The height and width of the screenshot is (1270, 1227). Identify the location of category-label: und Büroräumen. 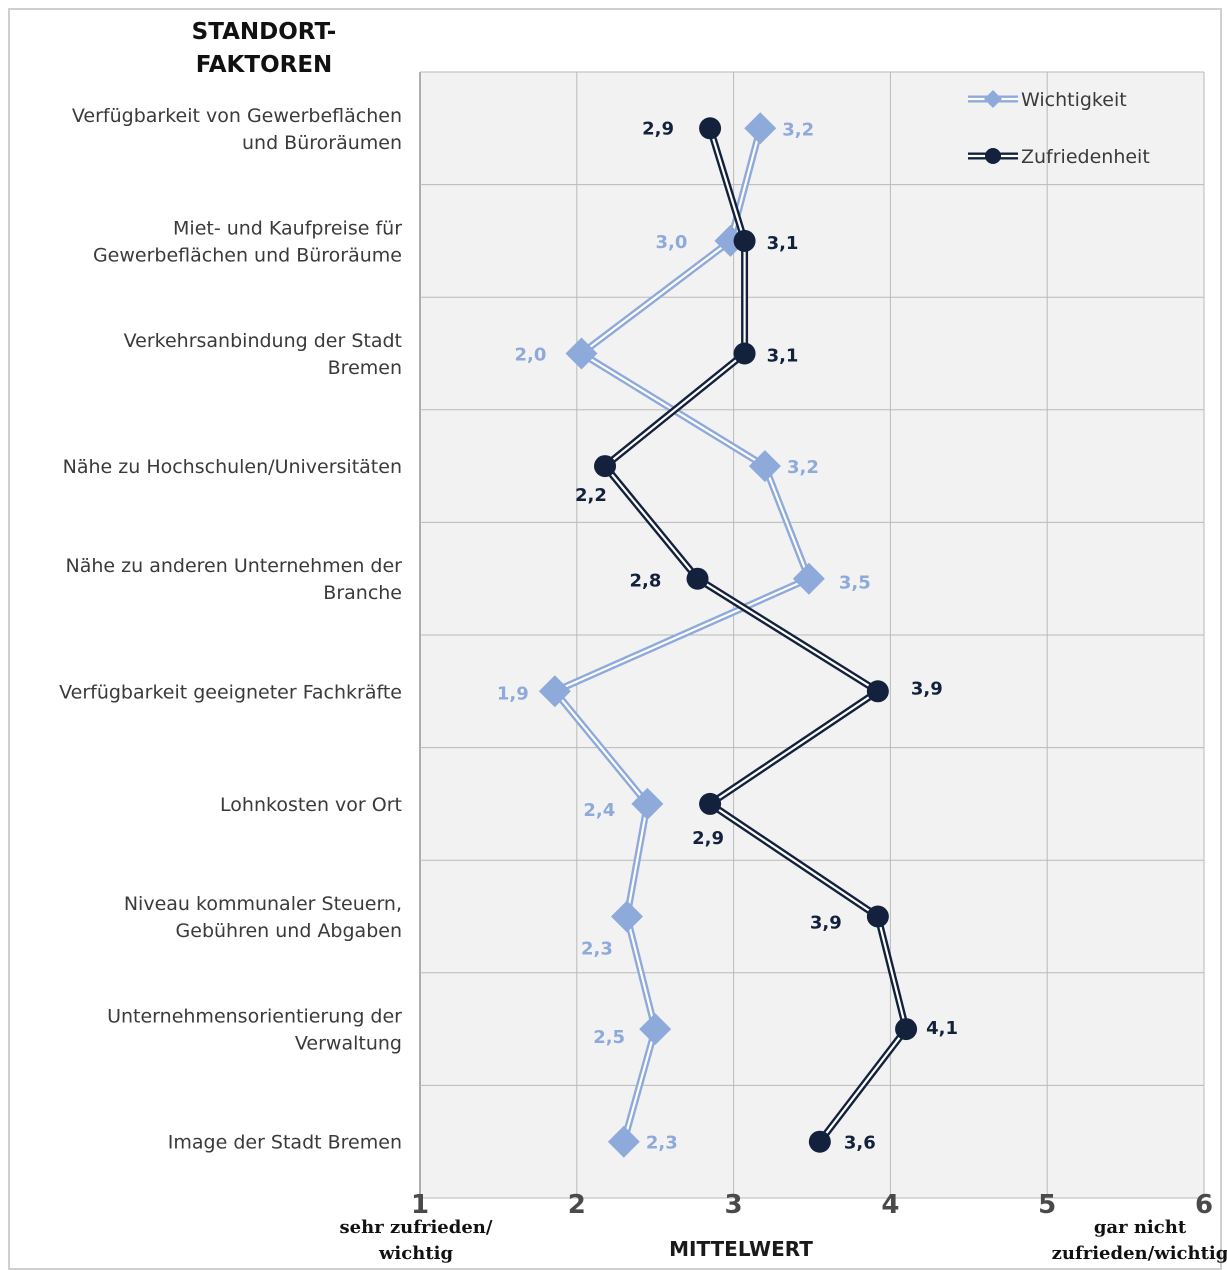
(322, 143).